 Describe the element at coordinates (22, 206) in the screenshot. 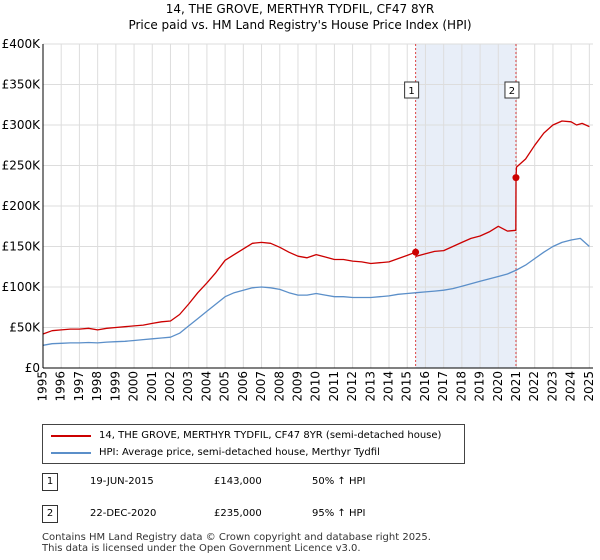

I see `y-tick-label: £200K` at that location.